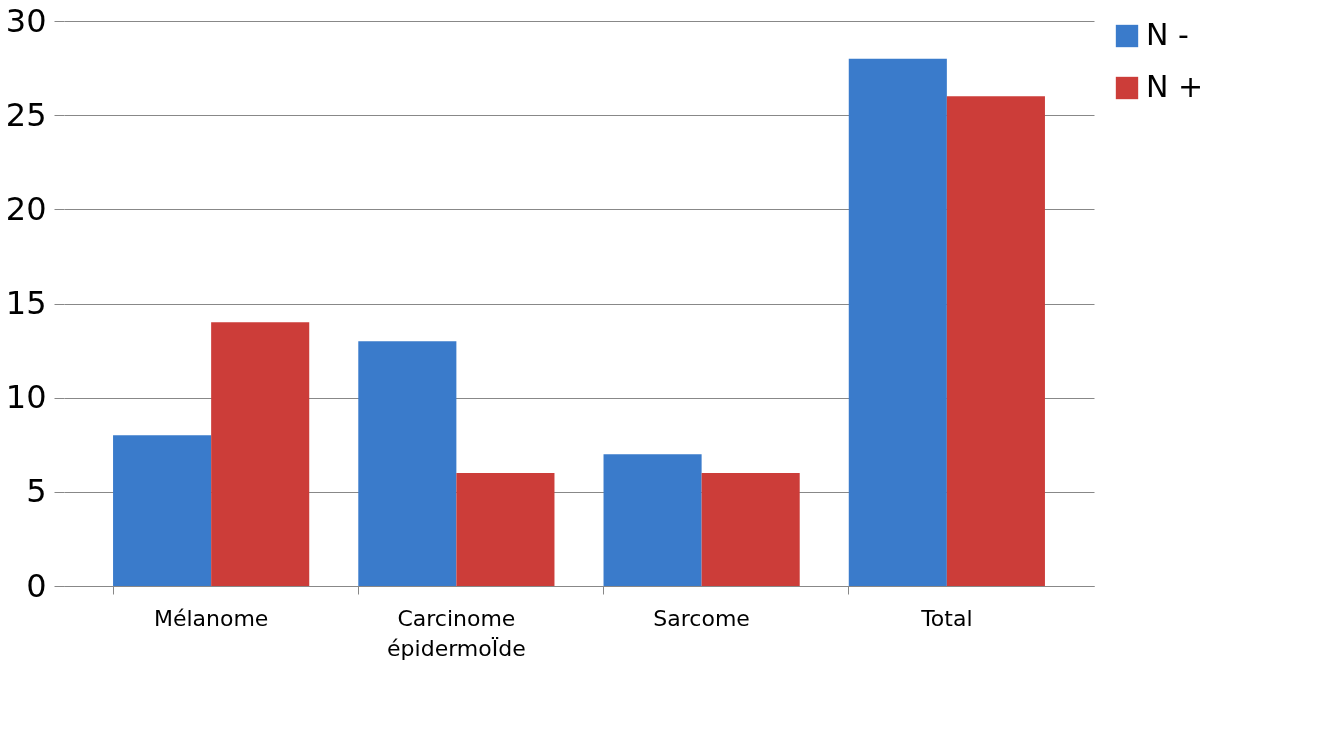 This screenshot has height=729, width=1322. What do you see at coordinates (26, 208) in the screenshot?
I see `y-tick-label: 20` at bounding box center [26, 208].